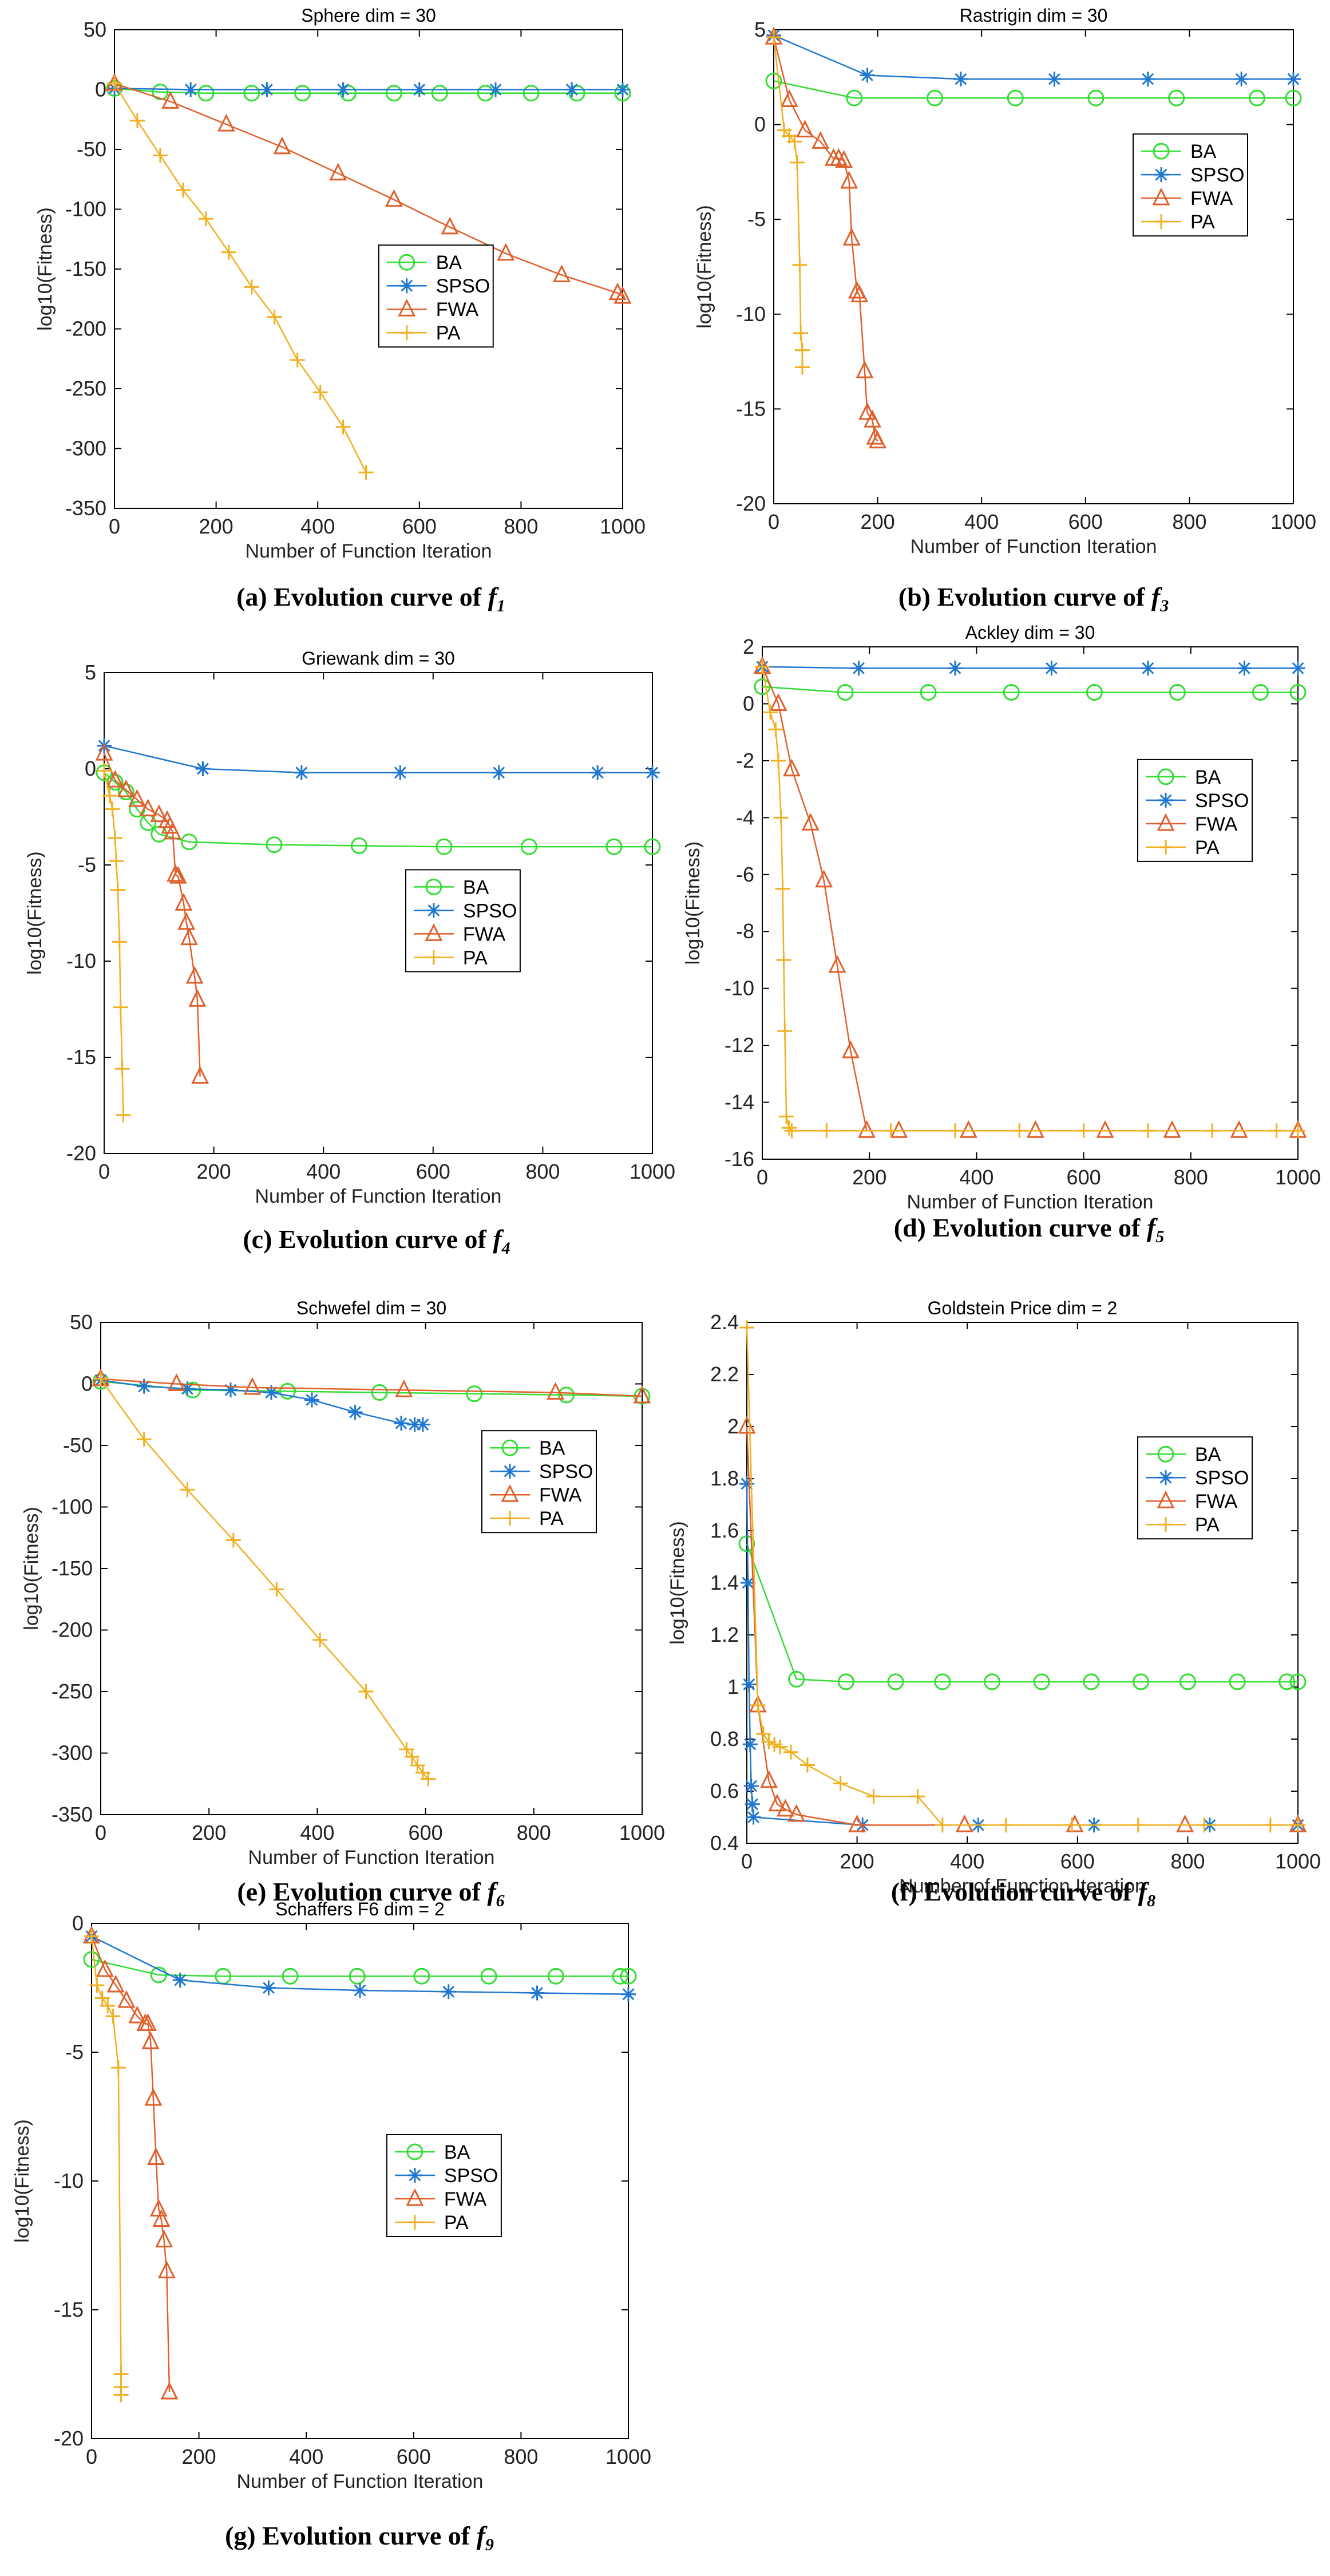  I want to click on series-pa, so click(107, 2166).